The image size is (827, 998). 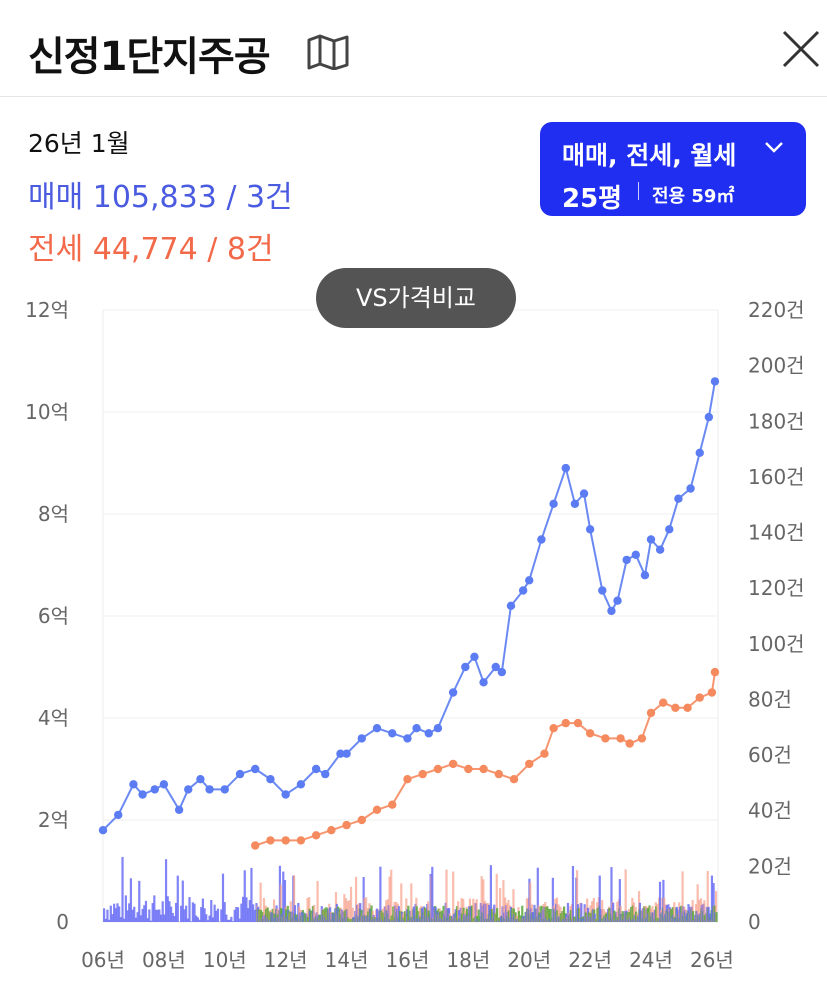 What do you see at coordinates (801, 49) in the screenshot?
I see `close-icon` at bounding box center [801, 49].